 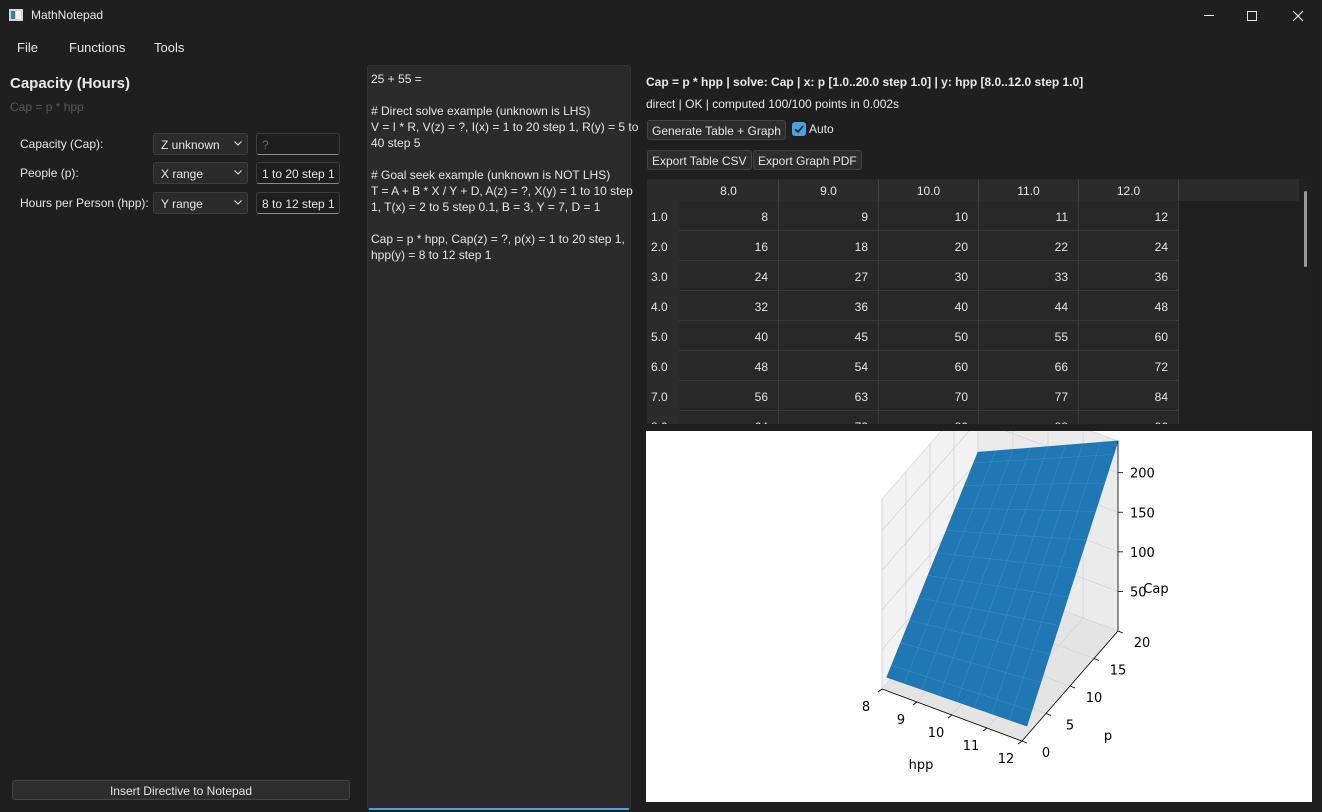 What do you see at coordinates (200, 144) in the screenshot?
I see `variable-role-select: Z unknown` at bounding box center [200, 144].